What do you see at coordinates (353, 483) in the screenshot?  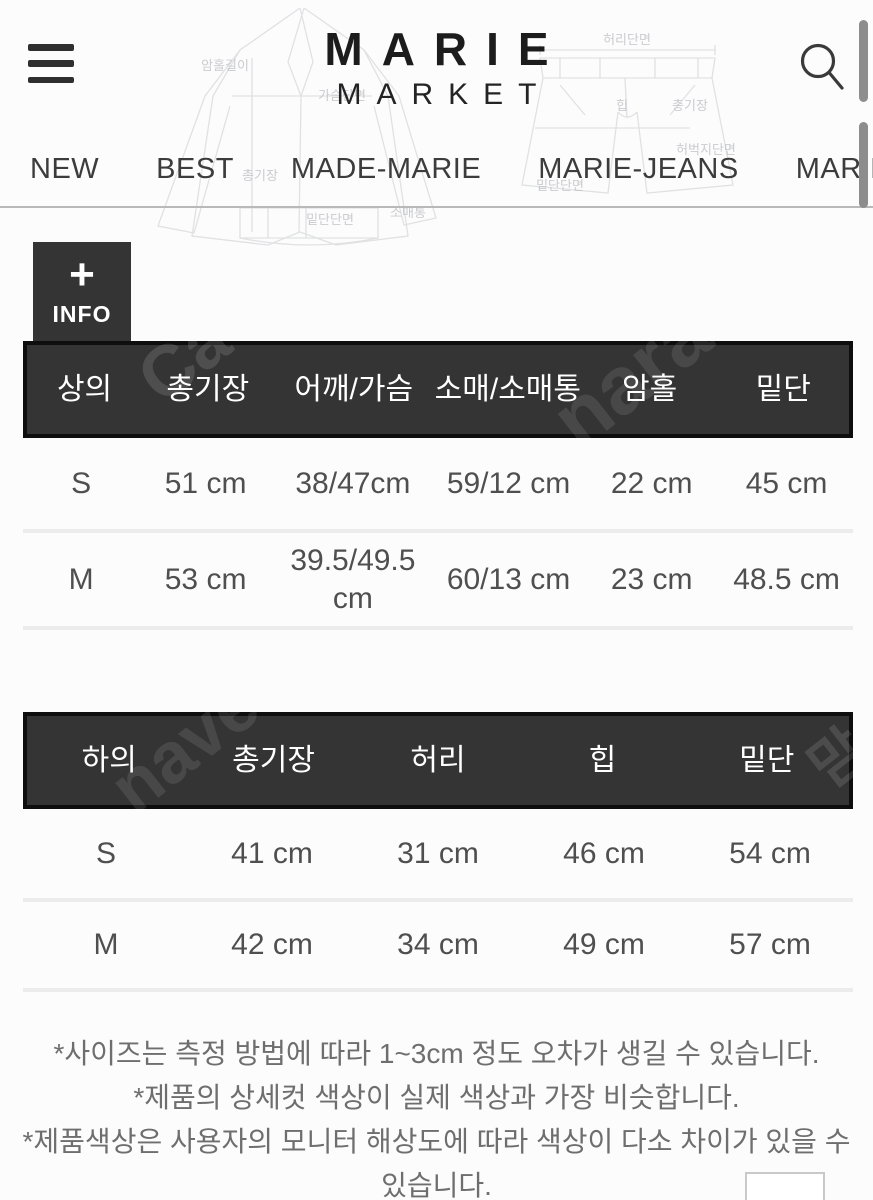 I see `value-cell: 38/47cm` at bounding box center [353, 483].